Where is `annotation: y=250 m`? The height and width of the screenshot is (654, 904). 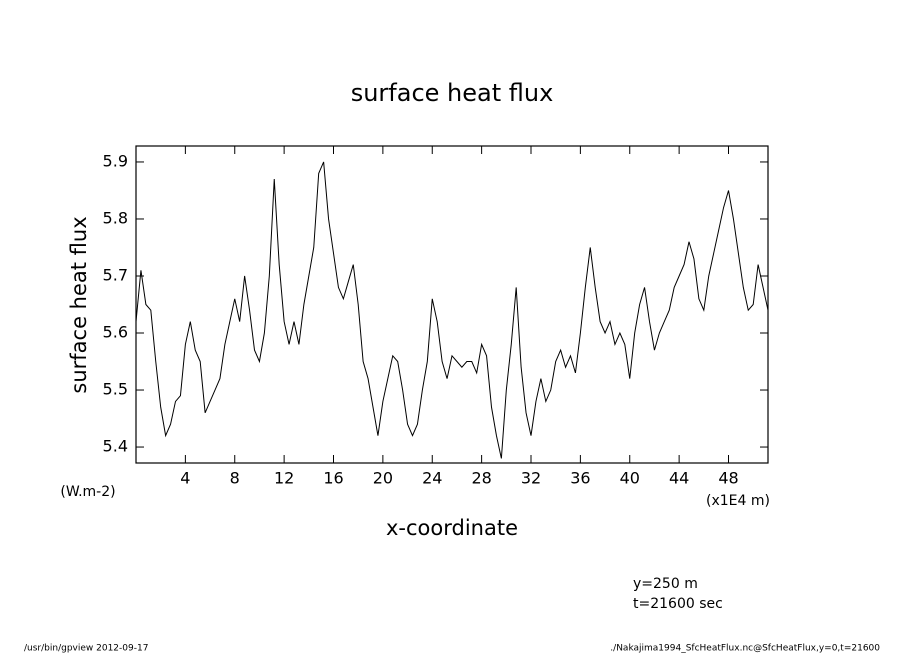 annotation: y=250 m is located at coordinates (665, 584).